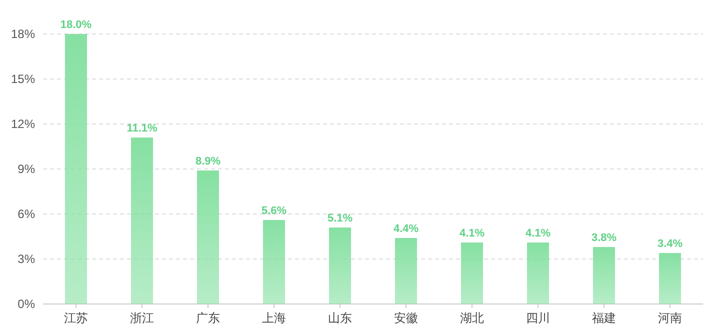  Describe the element at coordinates (604, 238) in the screenshot. I see `data-label: 3.8%` at that location.